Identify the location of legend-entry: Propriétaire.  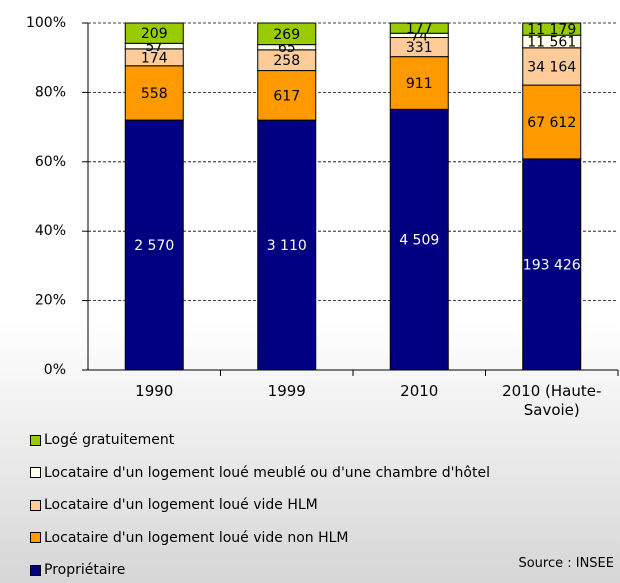
(77, 570).